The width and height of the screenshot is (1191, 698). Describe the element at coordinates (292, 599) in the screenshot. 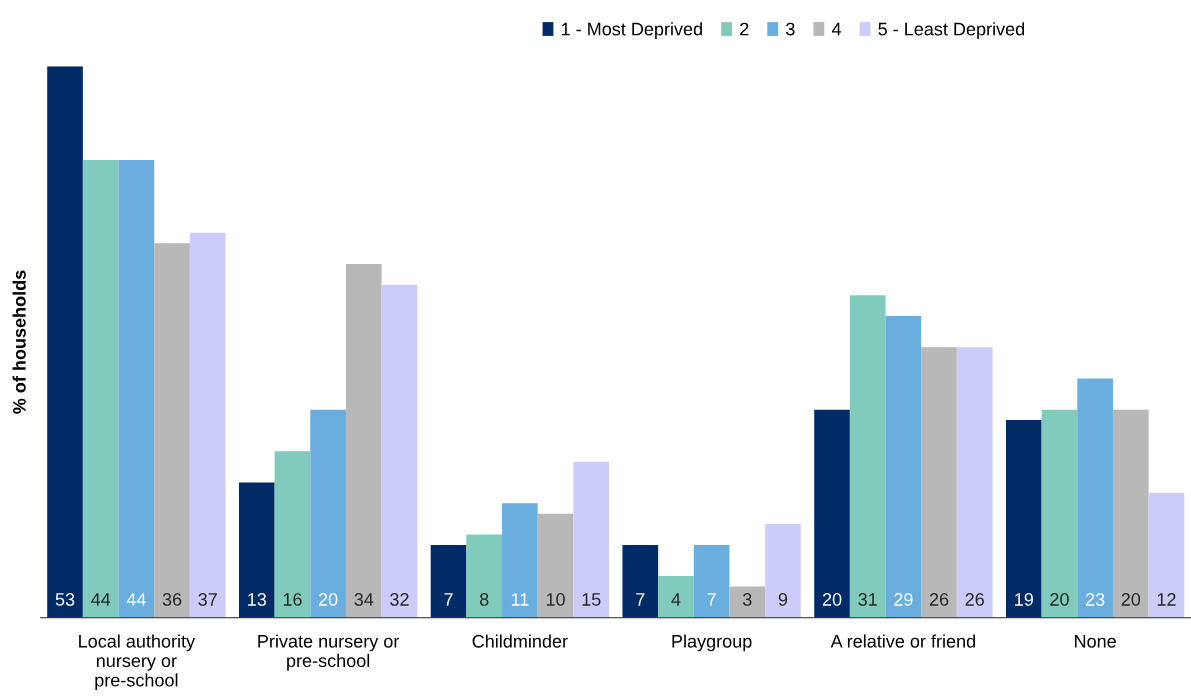

I see `data-label: 16` at that location.